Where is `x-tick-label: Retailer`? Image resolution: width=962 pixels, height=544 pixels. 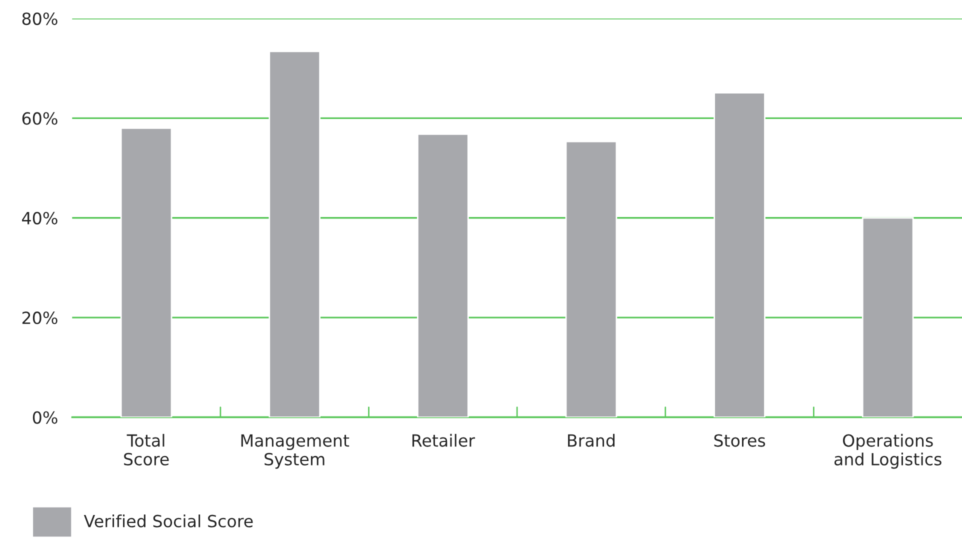 x-tick-label: Retailer is located at coordinates (444, 440).